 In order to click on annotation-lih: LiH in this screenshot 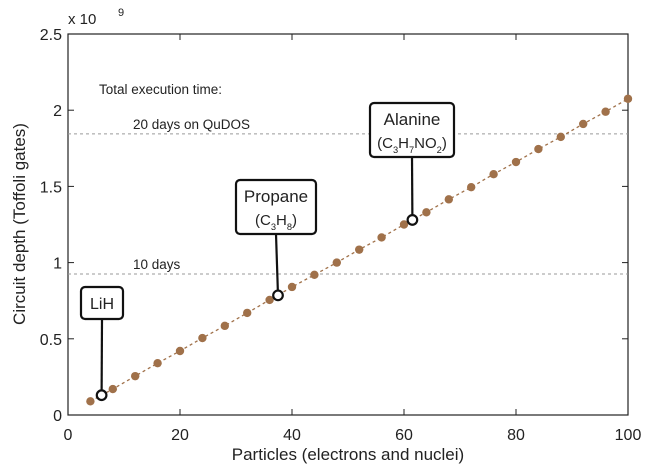, I will do `click(102, 343)`.